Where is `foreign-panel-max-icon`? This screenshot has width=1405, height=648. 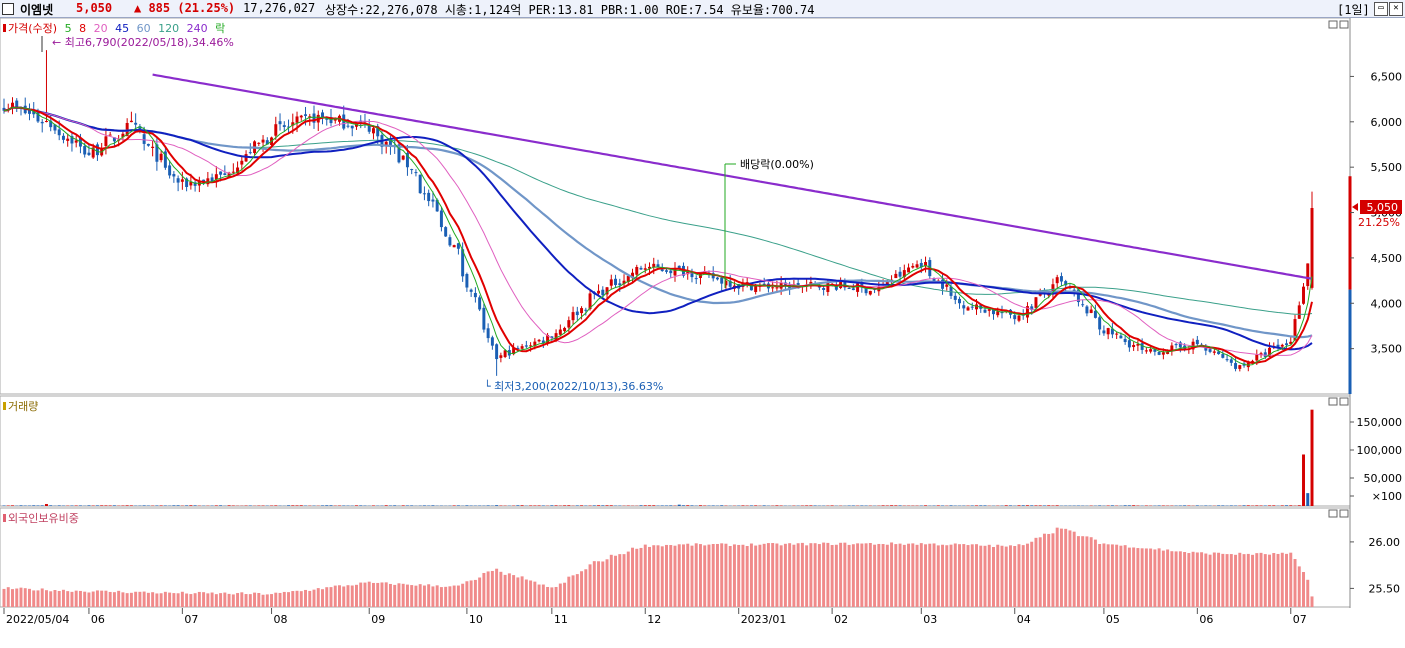
foreign-panel-max-icon is located at coordinates (1344, 513).